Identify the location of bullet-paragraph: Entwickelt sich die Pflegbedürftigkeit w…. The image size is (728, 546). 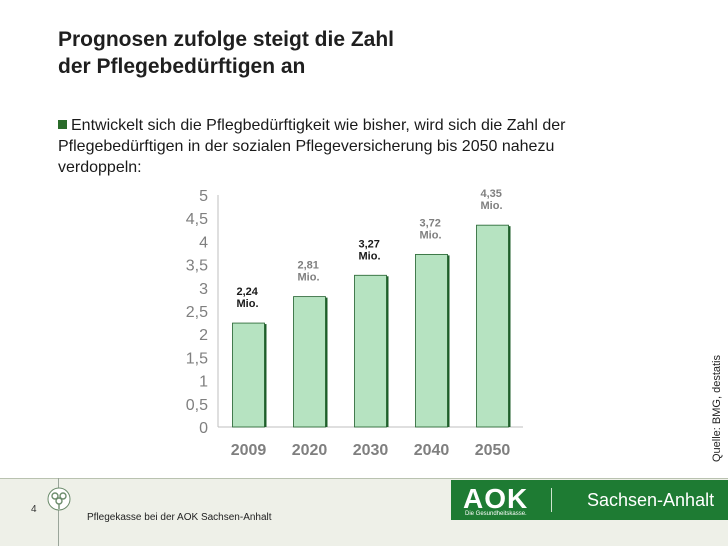
(338, 146).